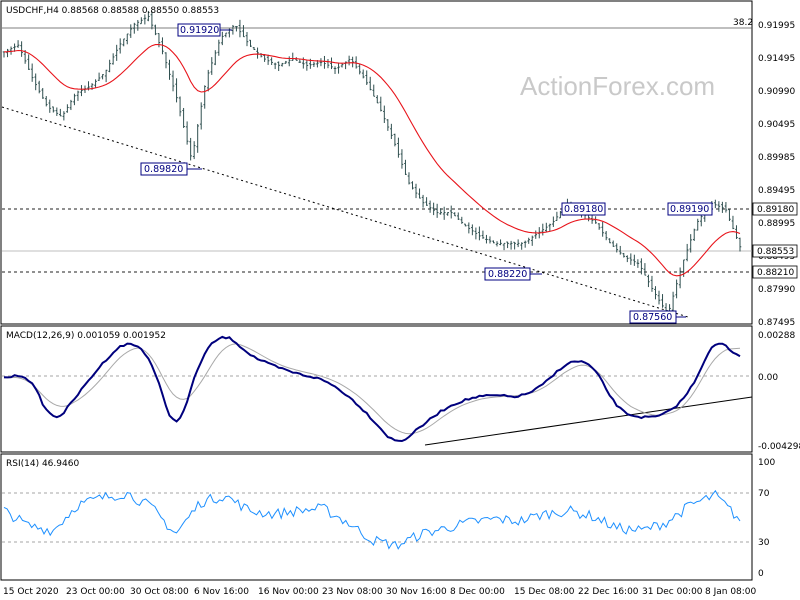 The height and width of the screenshot is (600, 800). Describe the element at coordinates (42, 464) in the screenshot. I see `rsi-title: RSI(14) 46.9460` at that location.